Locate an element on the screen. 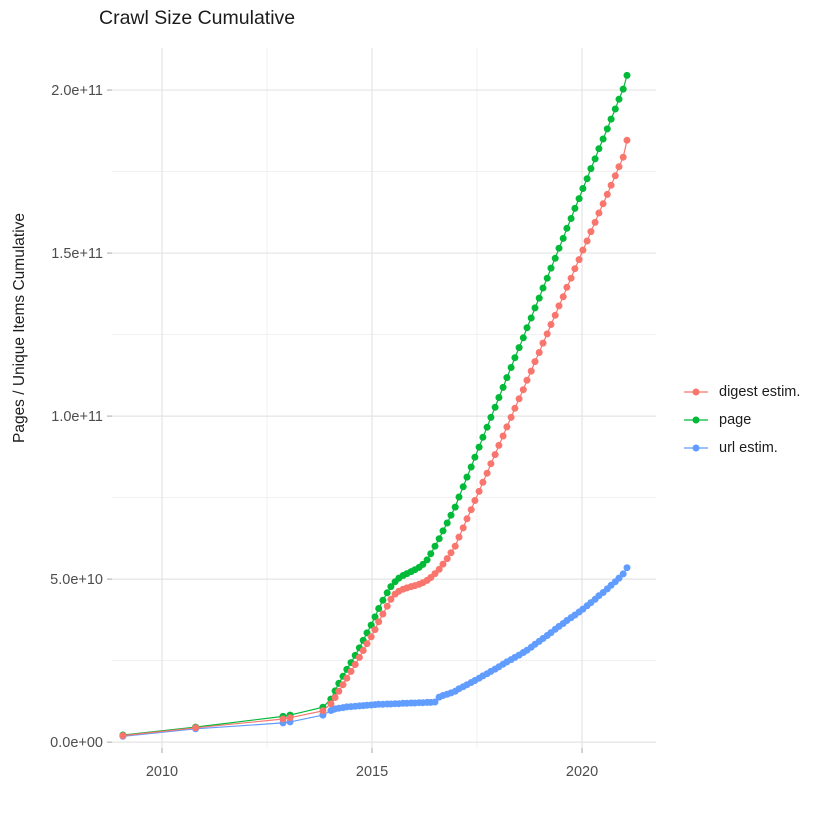 The image size is (826, 827). legend: digest estim. page url estim. is located at coordinates (741, 420).